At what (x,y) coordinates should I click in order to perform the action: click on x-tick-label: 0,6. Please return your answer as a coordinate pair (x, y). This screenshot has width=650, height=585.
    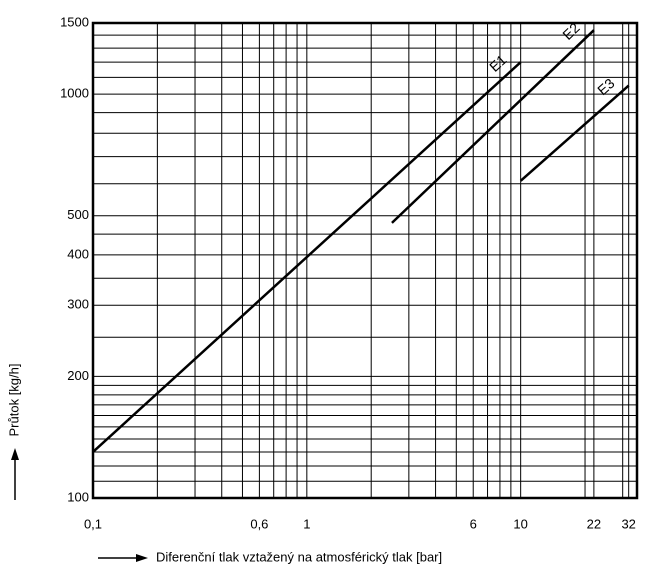
    Looking at the image, I should click on (259, 523).